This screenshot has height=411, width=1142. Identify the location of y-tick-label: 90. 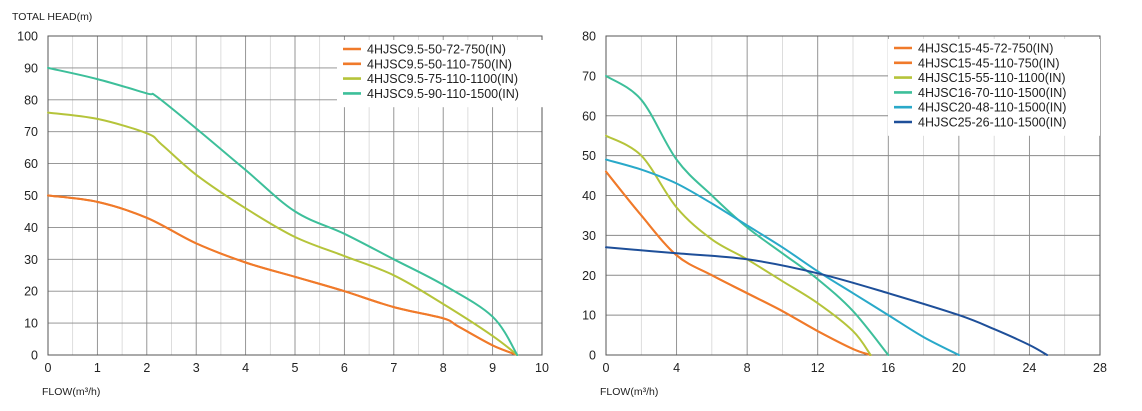
(31, 68).